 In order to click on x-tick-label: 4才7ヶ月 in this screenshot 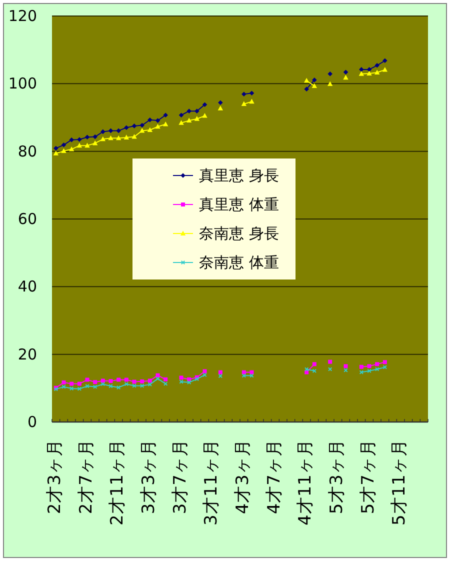, I will do `click(274, 476)`.